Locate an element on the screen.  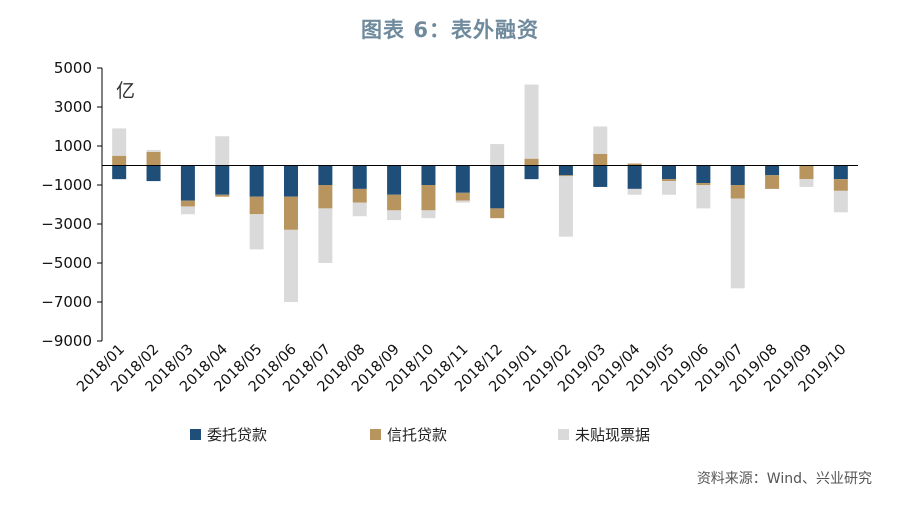
chart-title: 图表 6：表外融资 is located at coordinates (450, 30).